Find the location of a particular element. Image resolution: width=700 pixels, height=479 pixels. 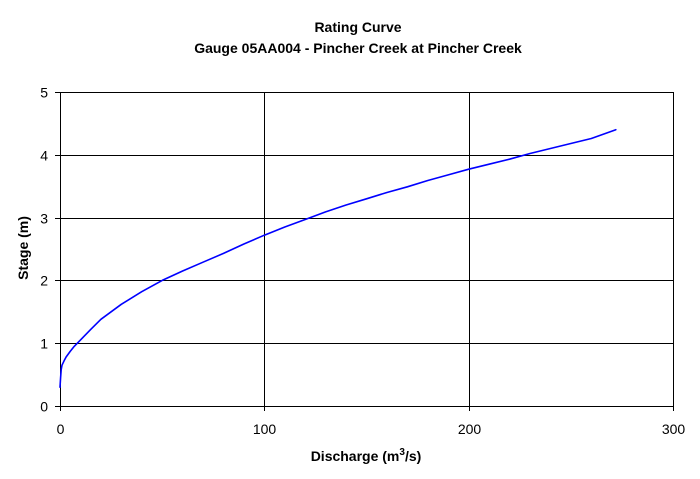

x-axis-title-tail: /s) is located at coordinates (413, 456).